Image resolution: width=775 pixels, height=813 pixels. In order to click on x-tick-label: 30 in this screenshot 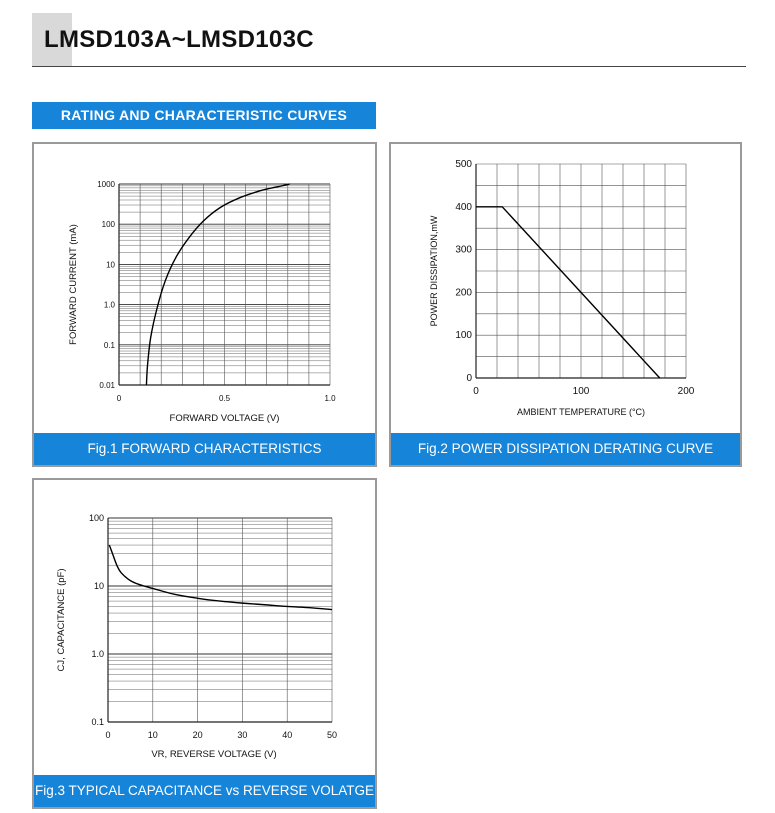, I will do `click(242, 735)`.